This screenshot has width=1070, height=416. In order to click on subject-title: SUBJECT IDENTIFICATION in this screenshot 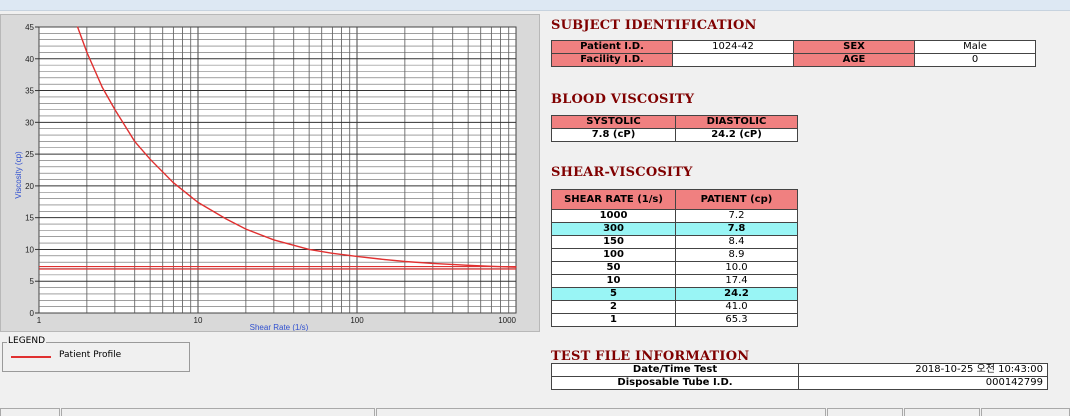, I will do `click(654, 25)`.